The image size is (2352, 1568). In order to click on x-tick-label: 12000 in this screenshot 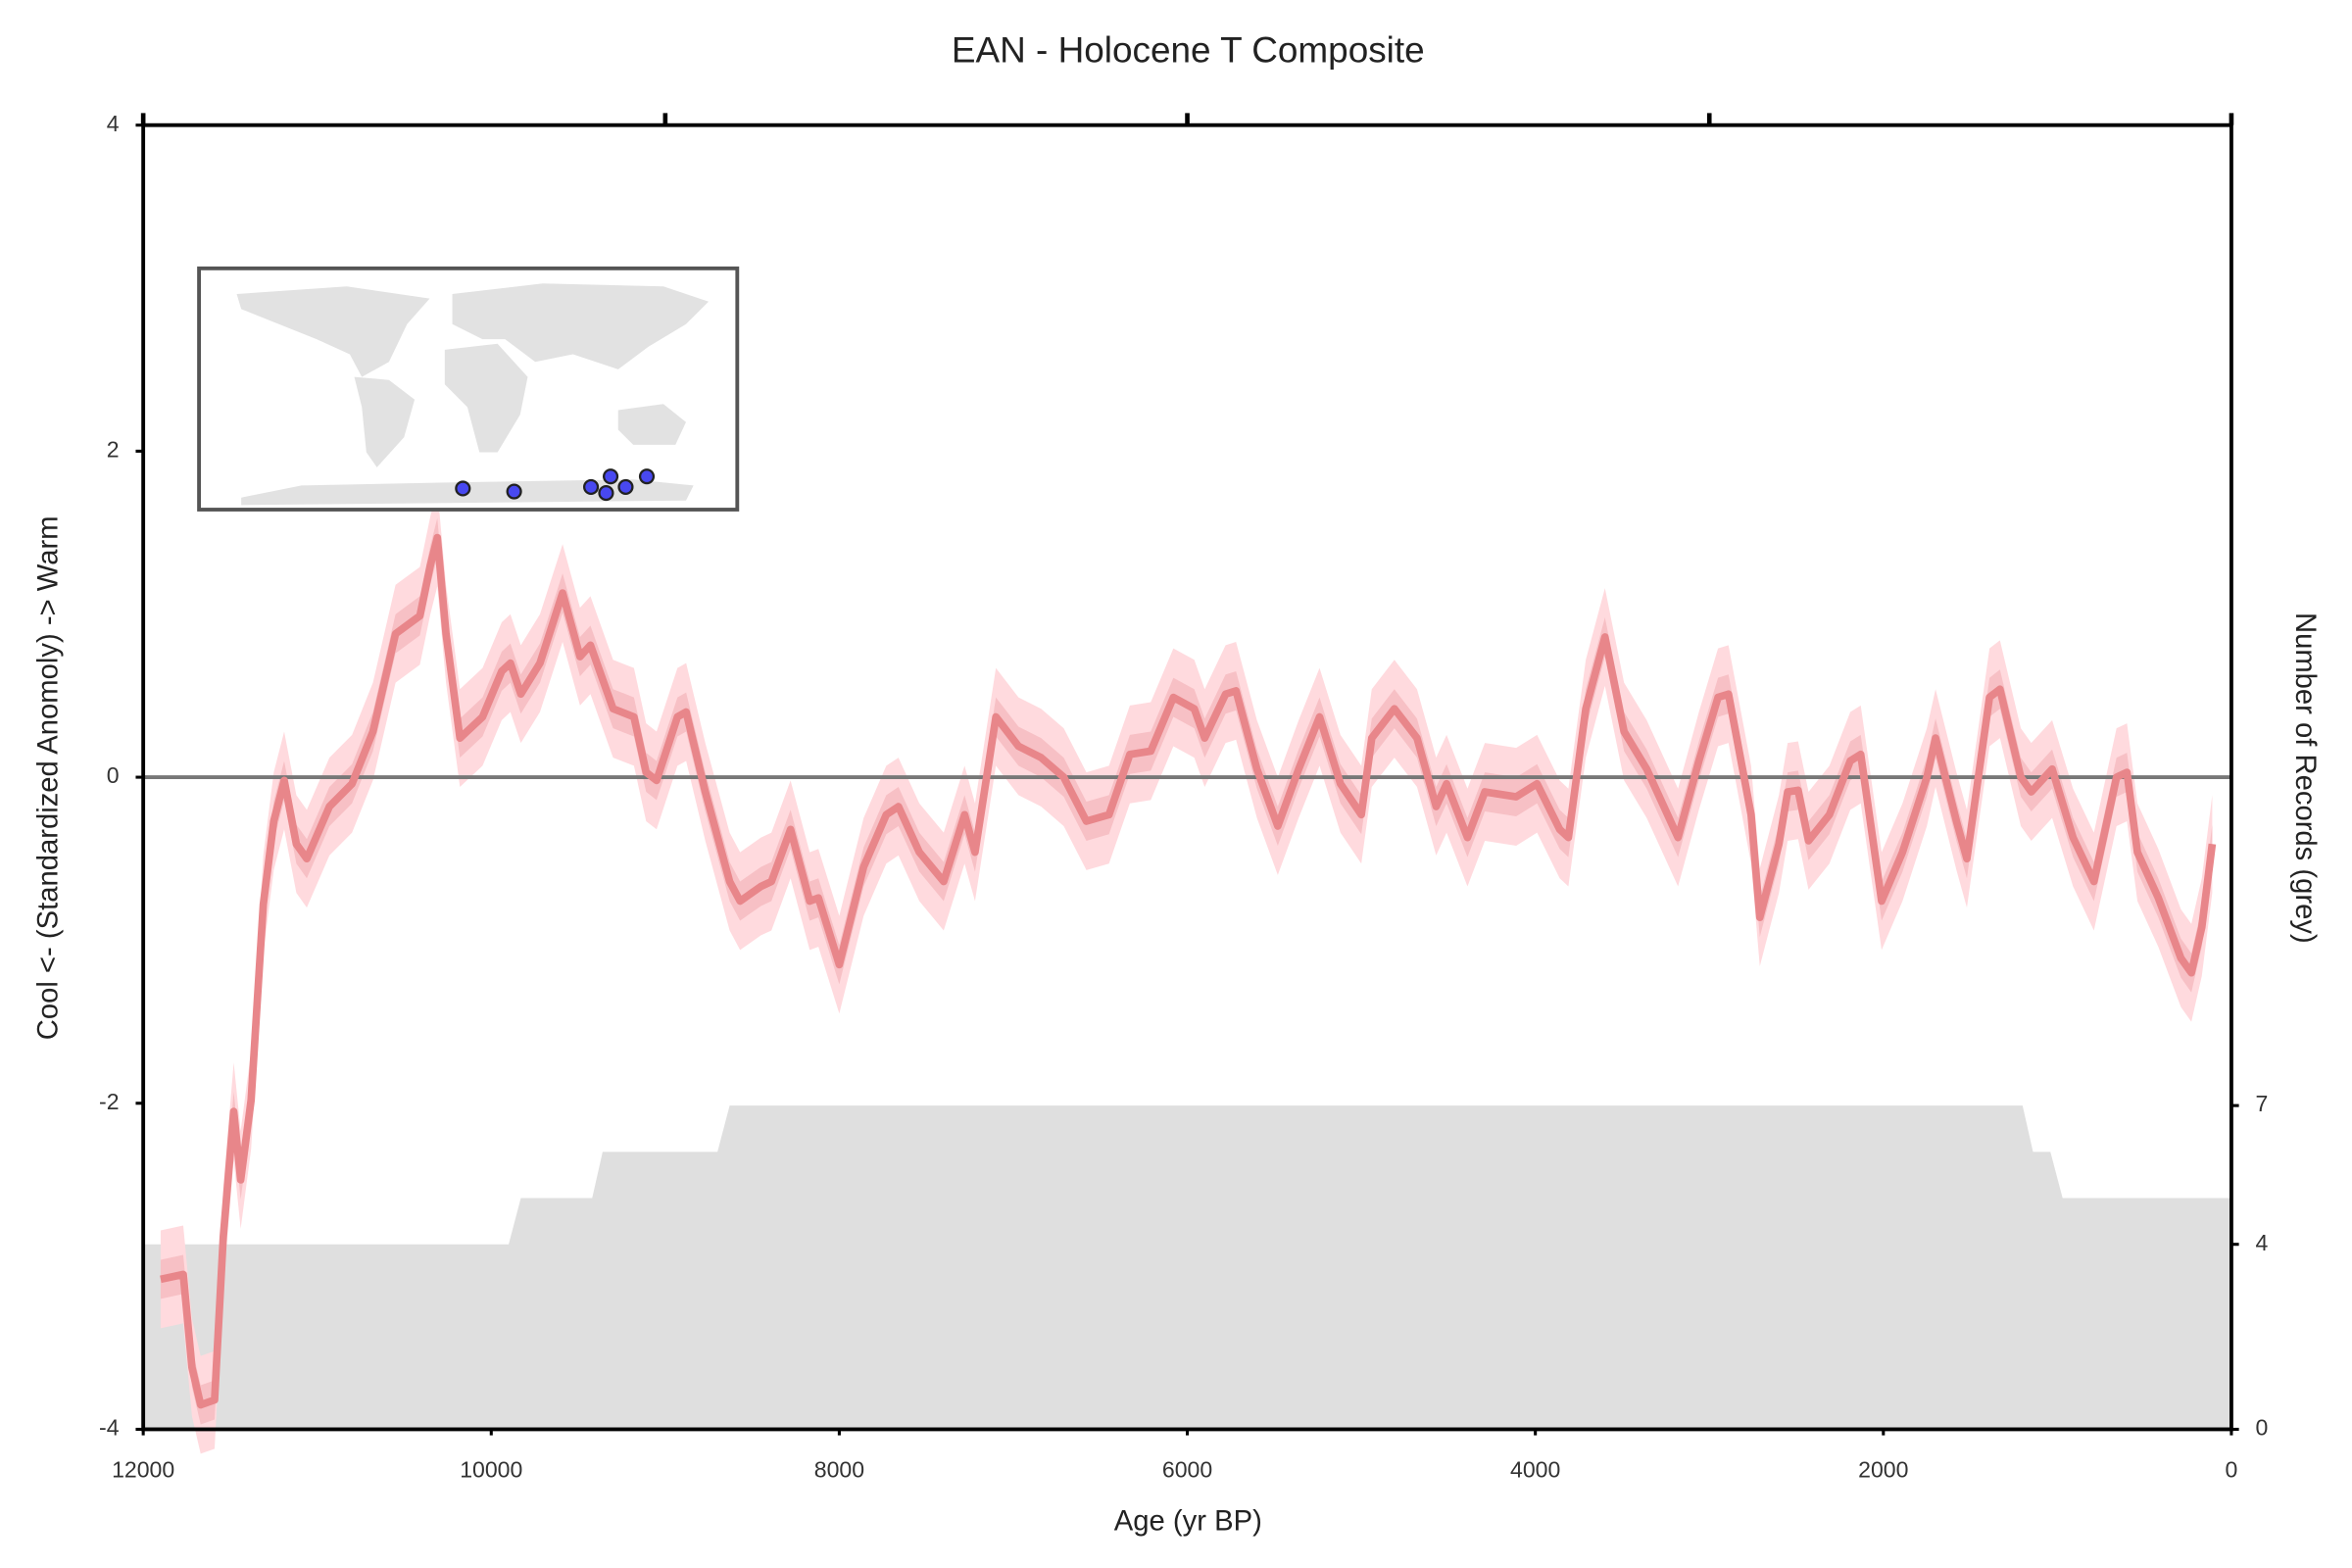, I will do `click(143, 1470)`.